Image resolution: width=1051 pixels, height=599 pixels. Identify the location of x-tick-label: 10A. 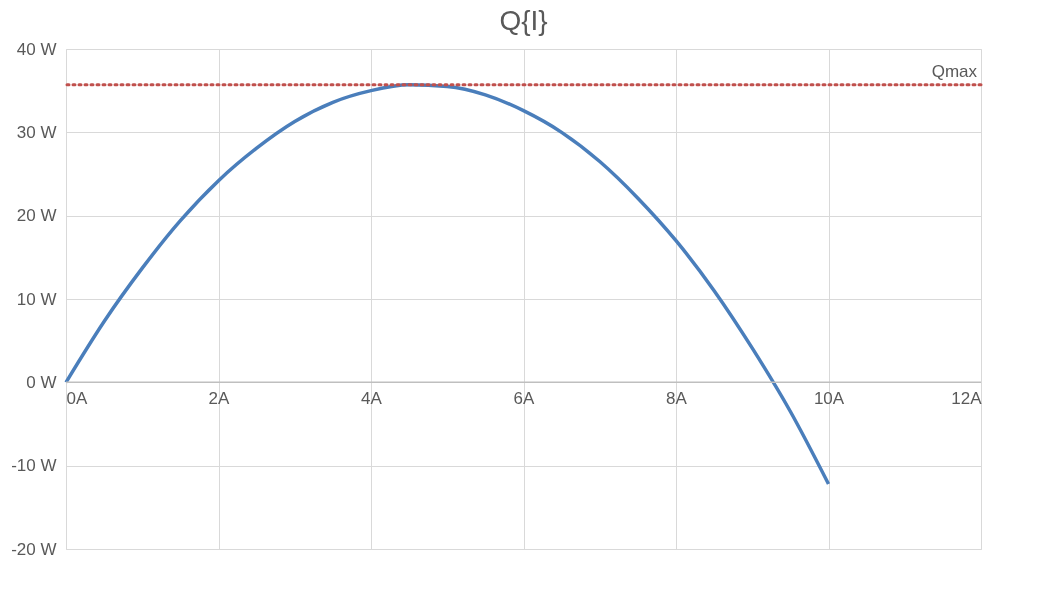
(829, 398).